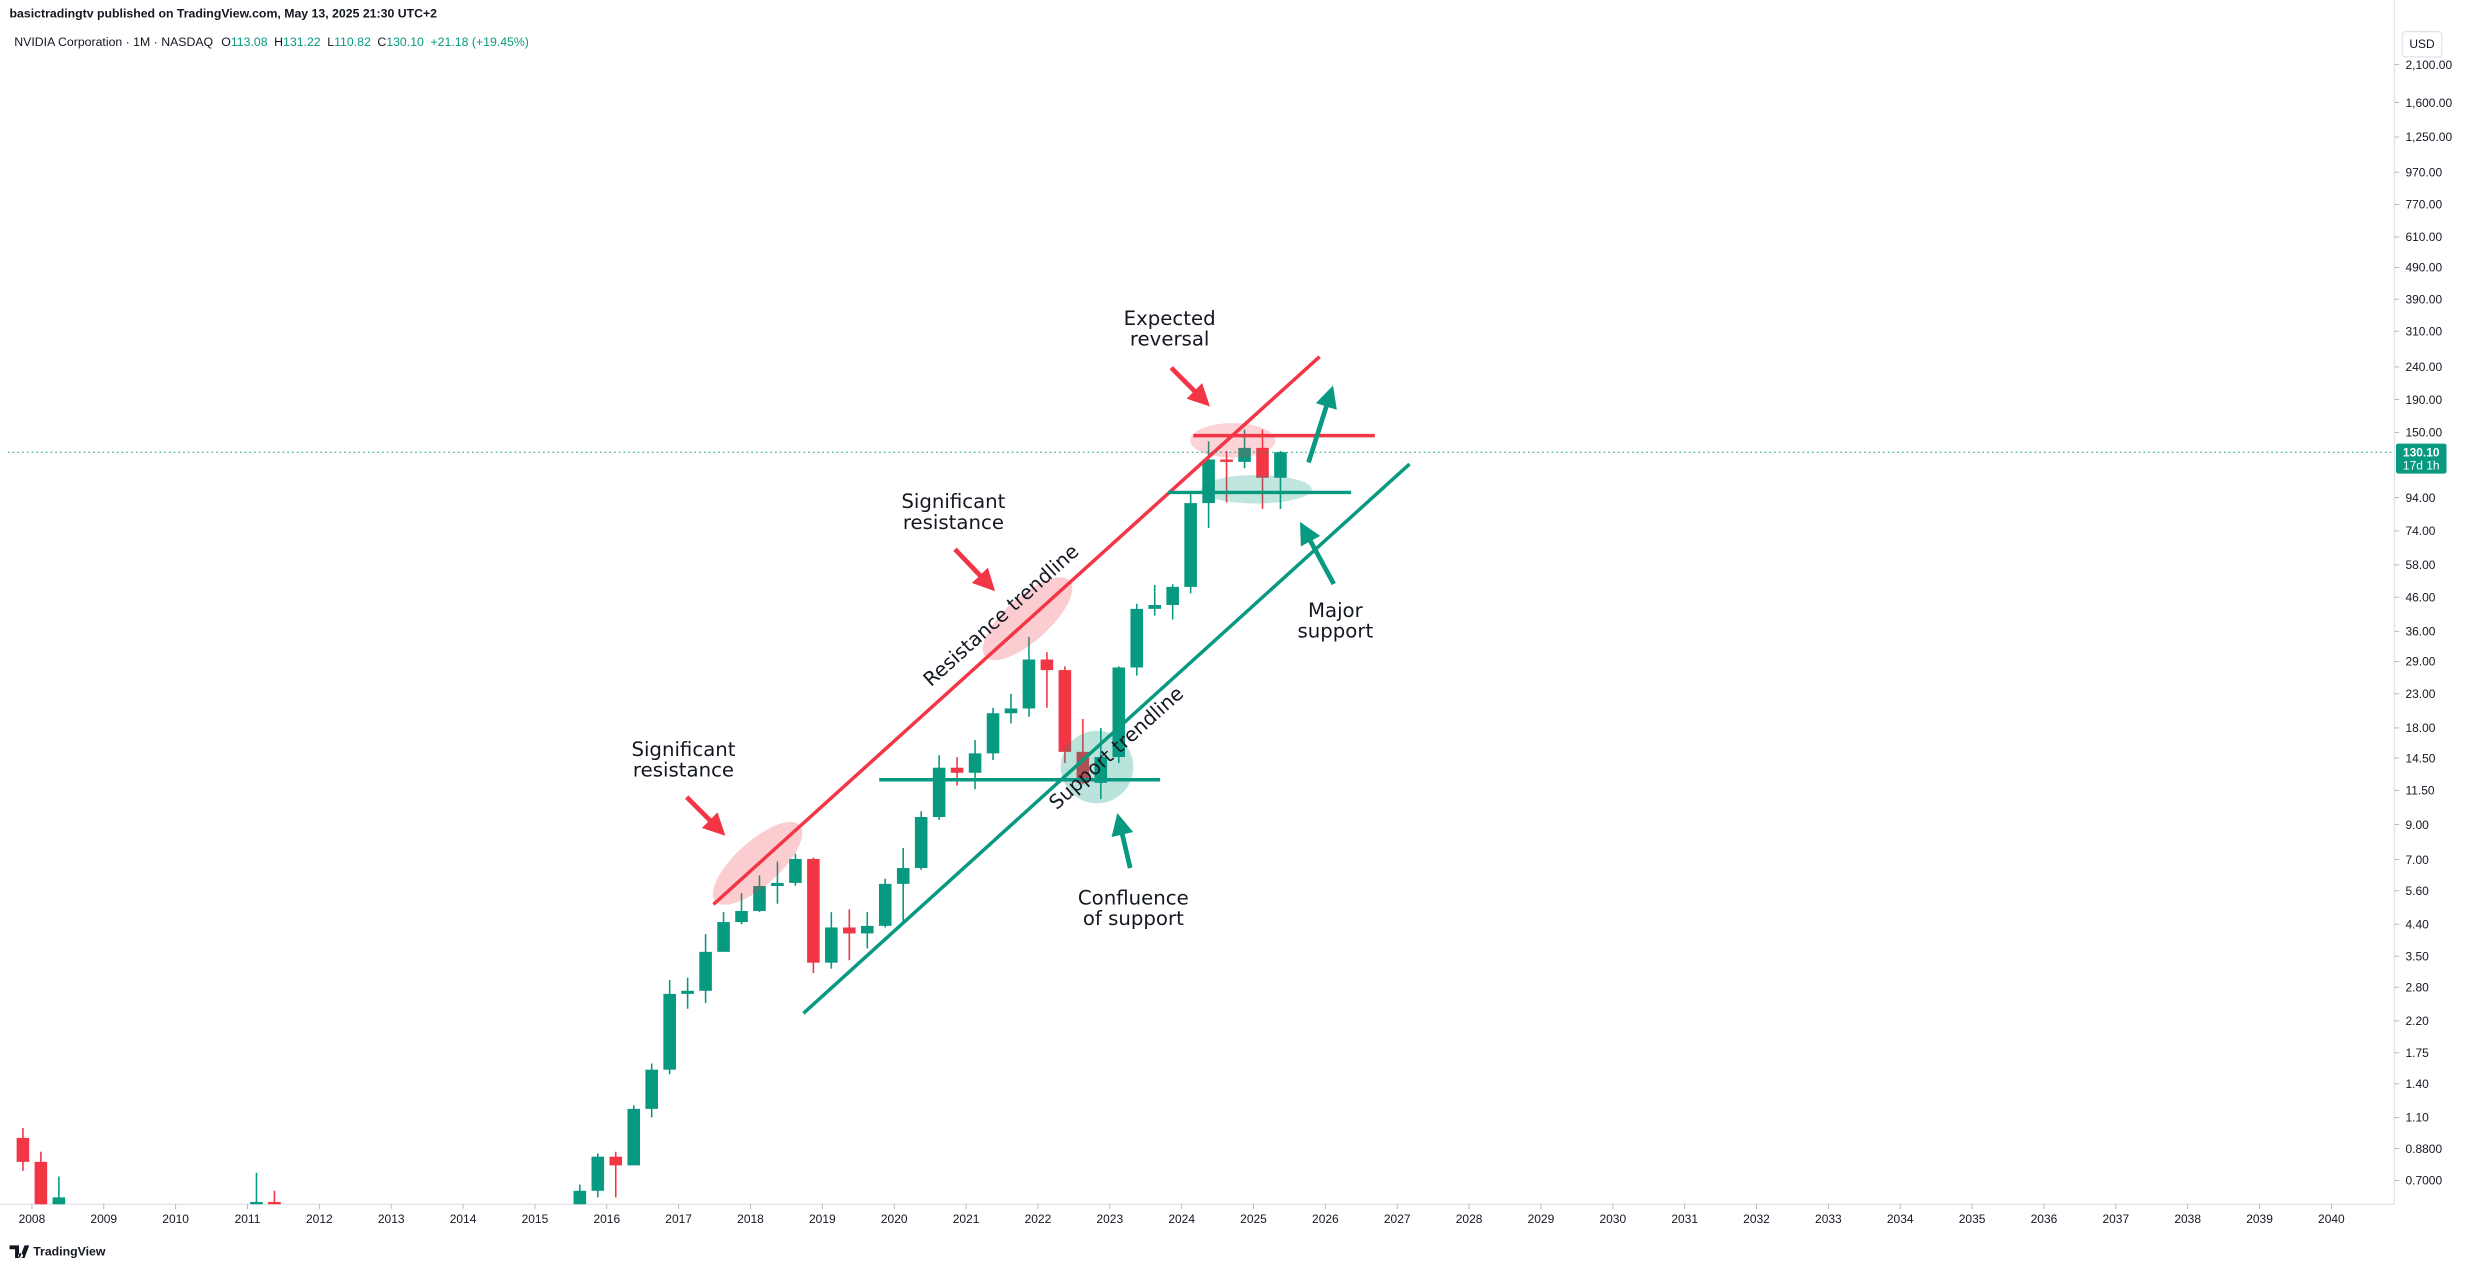 The width and height of the screenshot is (2475, 1269). I want to click on y-tick-label: 5.60, so click(2417, 891).